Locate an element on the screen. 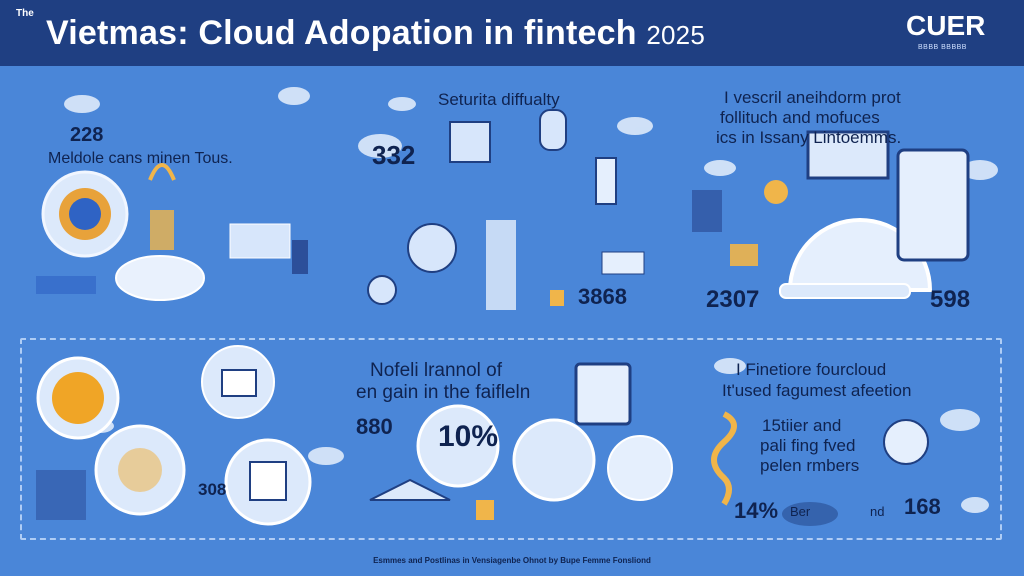 The height and width of the screenshot is (576, 1024). heading-bottom-right-2: It'used fagumest afeetion is located at coordinates (817, 390).